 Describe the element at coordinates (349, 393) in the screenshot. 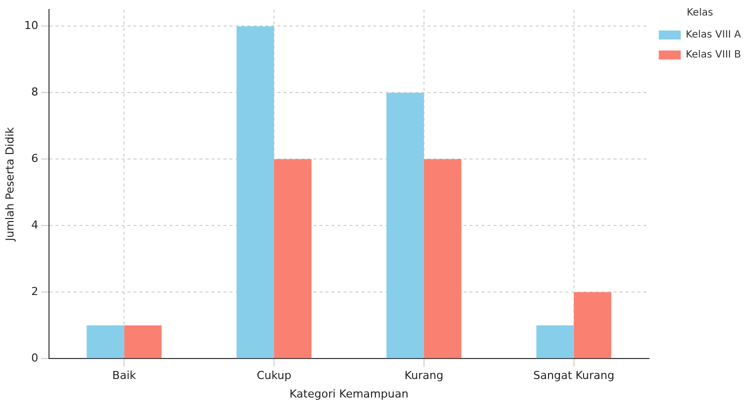

I see `x-axis-title: Kategori Kemampuan` at that location.